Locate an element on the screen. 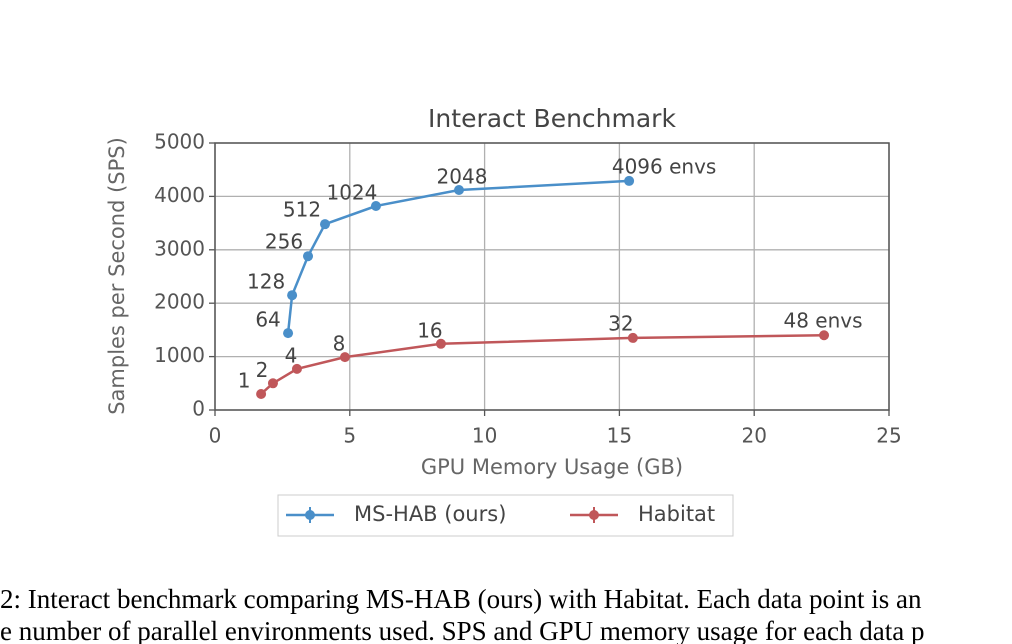 The height and width of the screenshot is (644, 1012). point-label: 4 is located at coordinates (291, 355).